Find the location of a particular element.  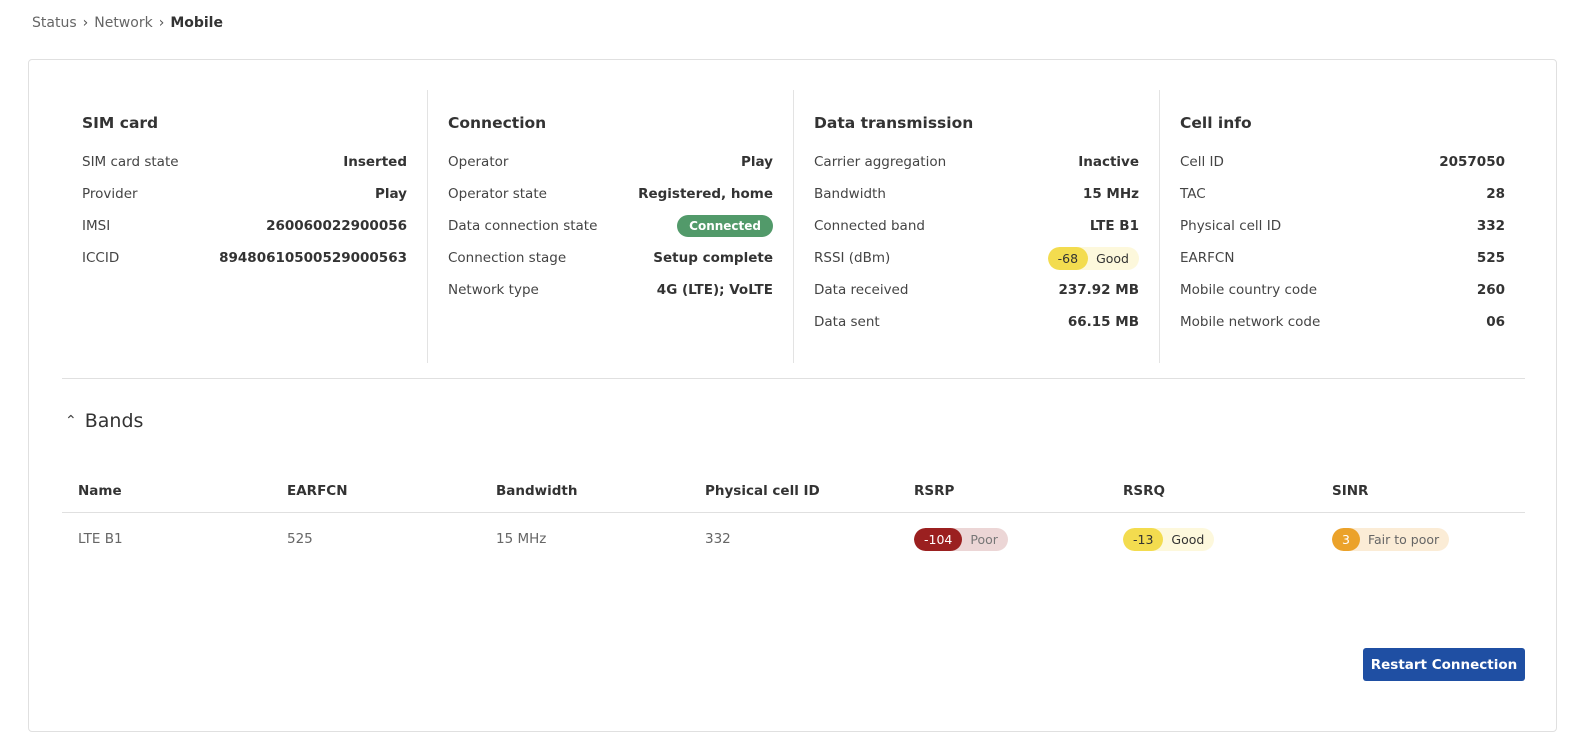

info-row: Bandwidth 15 MHz is located at coordinates (976, 194).